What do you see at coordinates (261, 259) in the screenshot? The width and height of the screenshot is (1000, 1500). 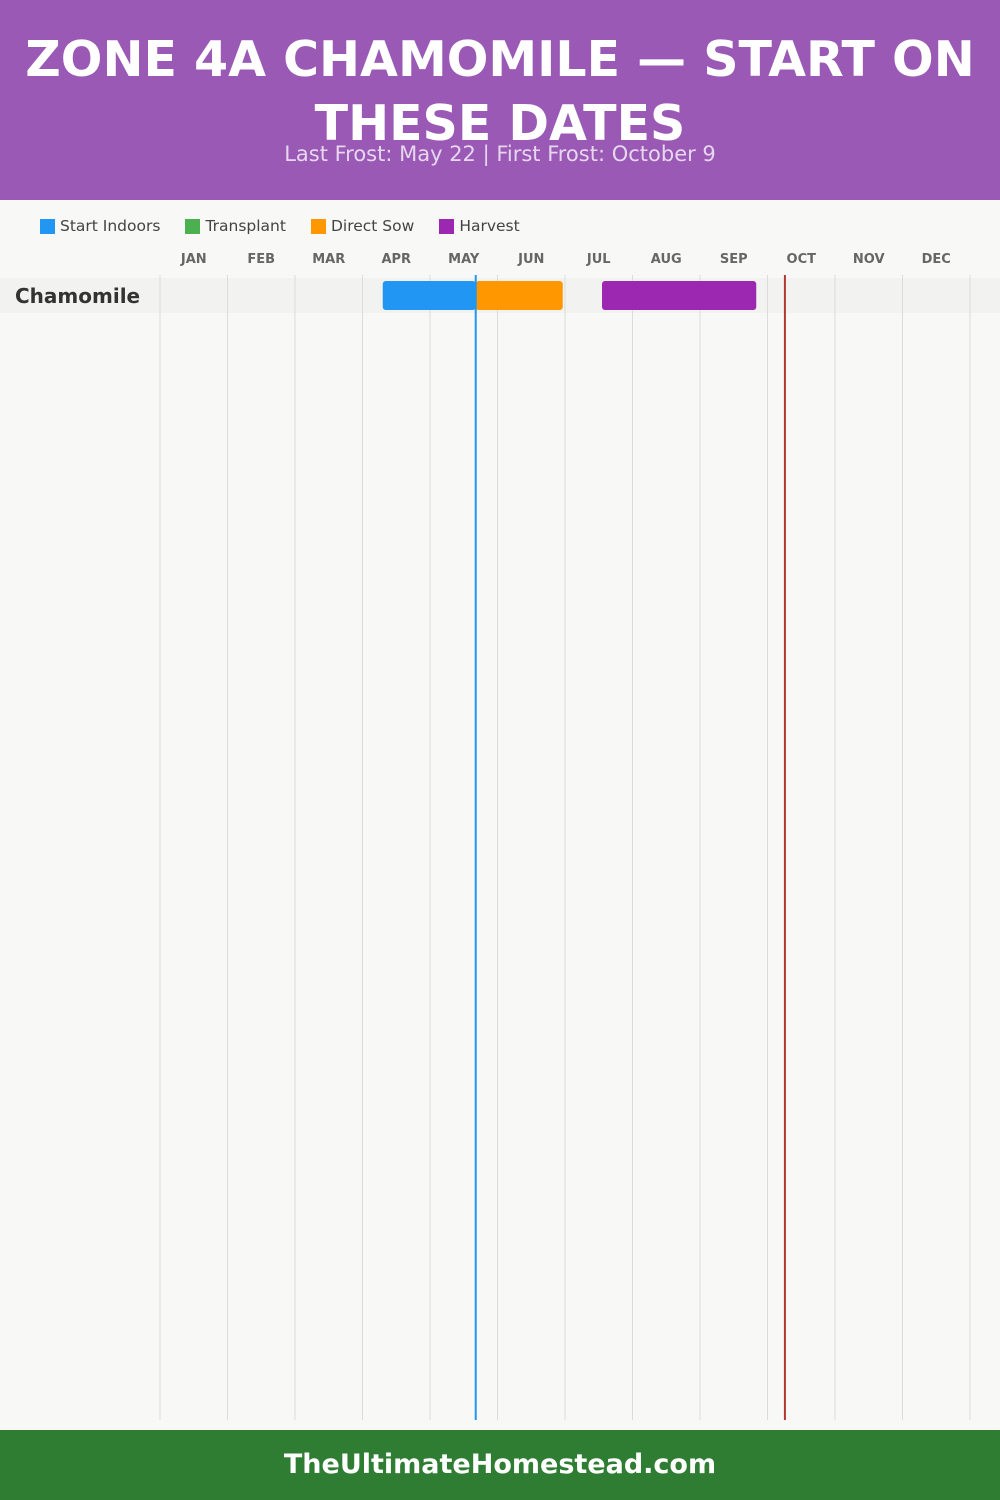 I see `month-label-feb: FEB` at bounding box center [261, 259].